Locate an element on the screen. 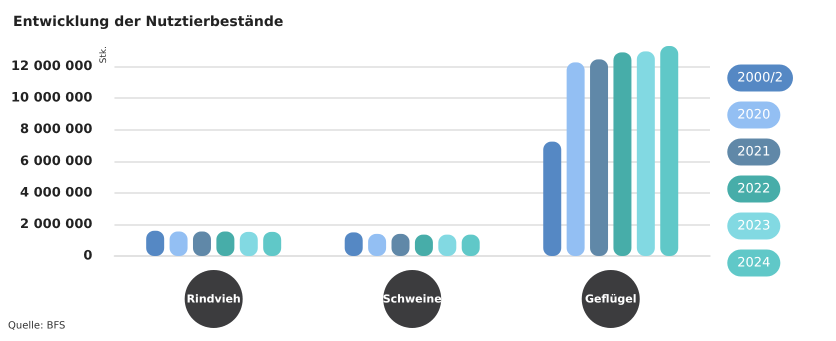 This screenshot has width=836, height=341. source-note: Quelle: BFS is located at coordinates (37, 326).